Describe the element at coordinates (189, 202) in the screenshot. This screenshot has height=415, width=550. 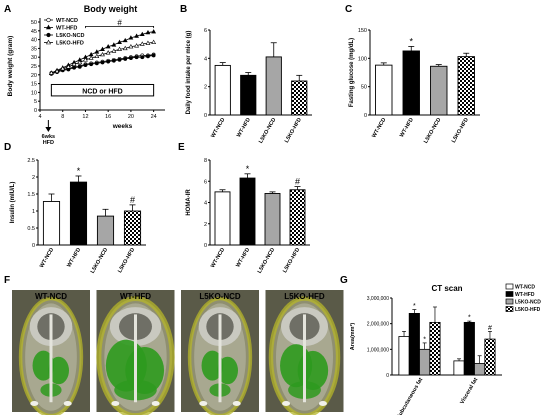
I see `y-axis-label: HOMA-IR` at that location.